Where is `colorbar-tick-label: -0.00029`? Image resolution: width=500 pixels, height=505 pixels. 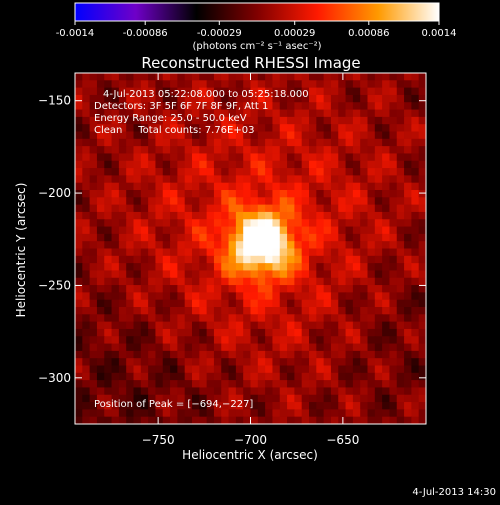 colorbar-tick-label: -0.00029 is located at coordinates (219, 33).